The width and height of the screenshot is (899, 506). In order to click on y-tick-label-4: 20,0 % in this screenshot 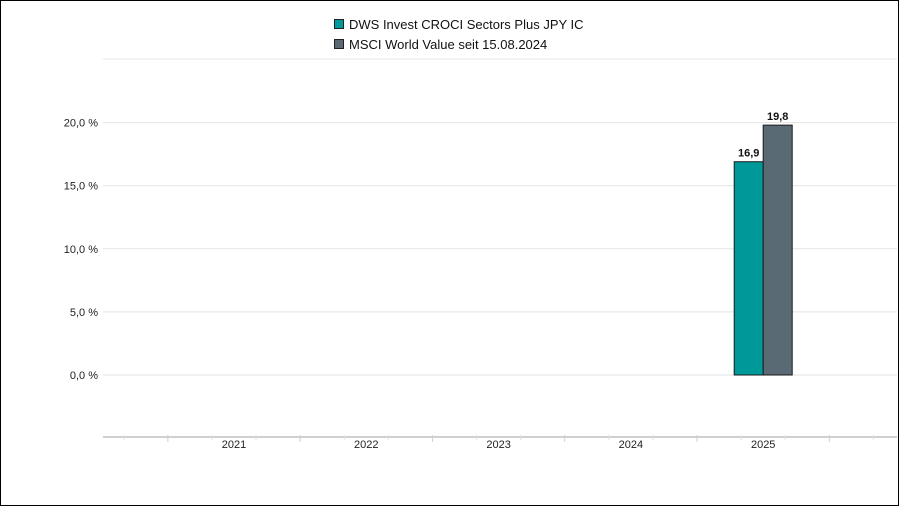, I will do `click(81, 124)`.